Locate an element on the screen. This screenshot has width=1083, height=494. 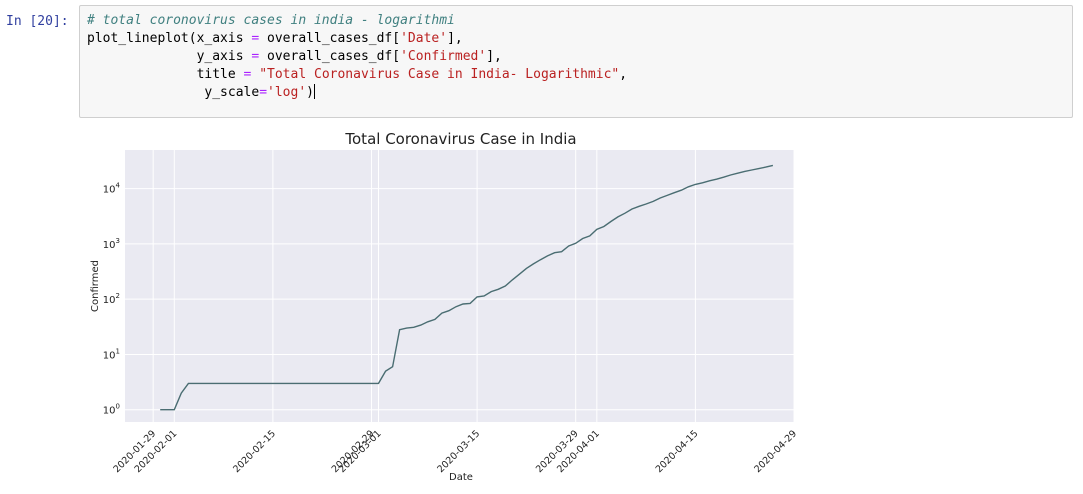
x-tick-label: 2020-04-29 is located at coordinates (775, 451).